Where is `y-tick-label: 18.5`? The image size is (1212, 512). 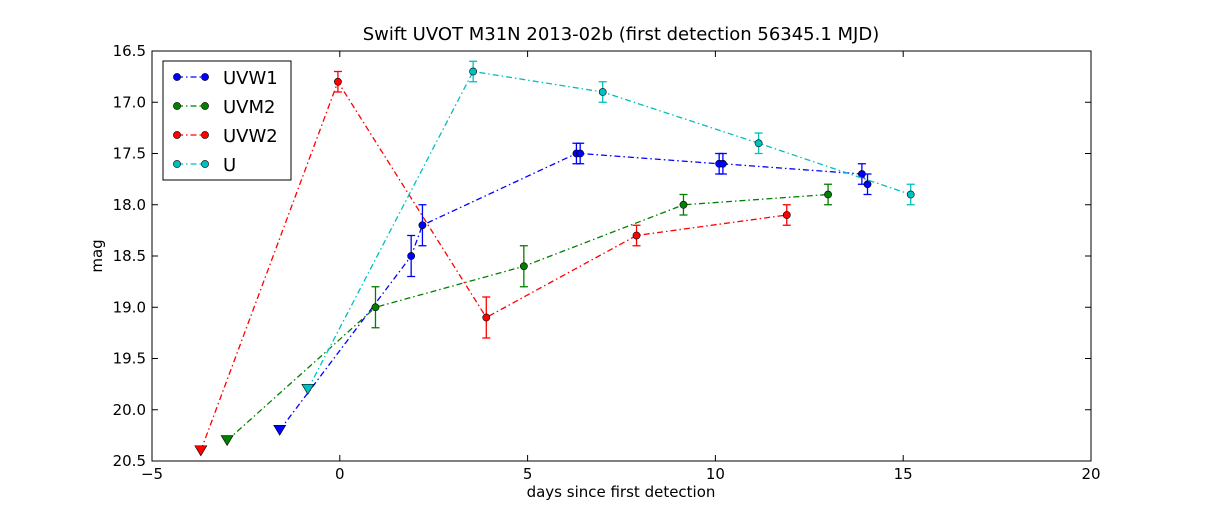 y-tick-label: 18.5 is located at coordinates (129, 256).